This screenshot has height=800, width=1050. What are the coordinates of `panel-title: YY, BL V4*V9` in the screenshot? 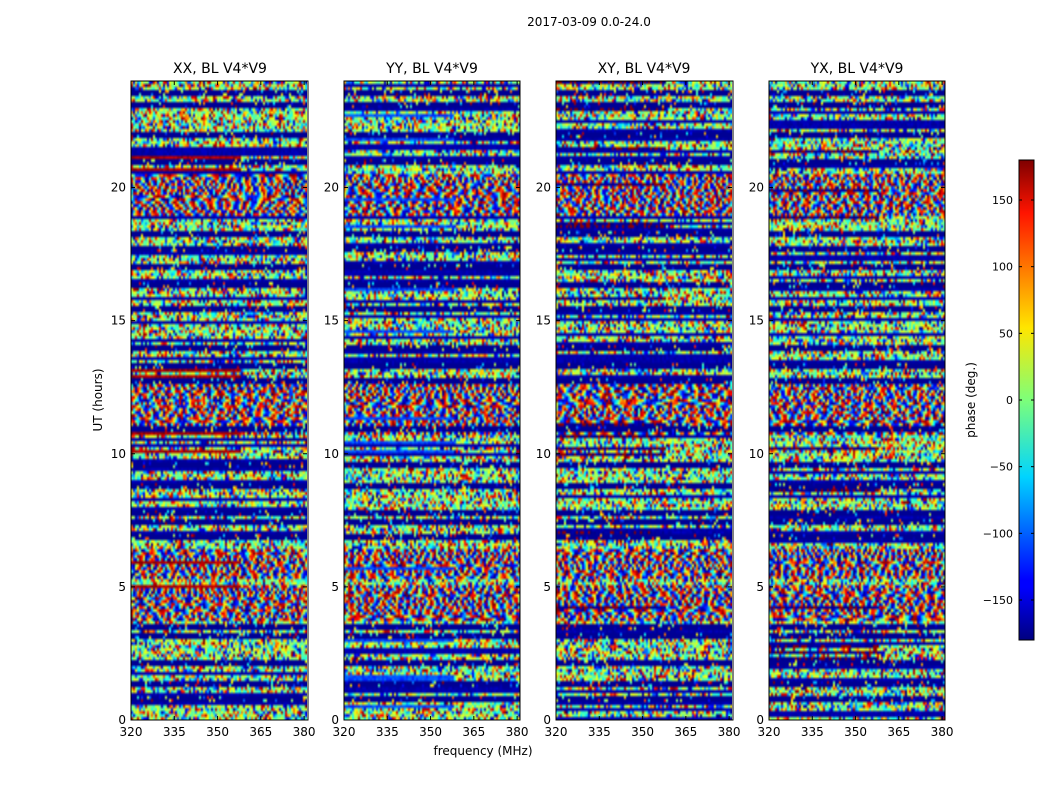 It's located at (431, 69).